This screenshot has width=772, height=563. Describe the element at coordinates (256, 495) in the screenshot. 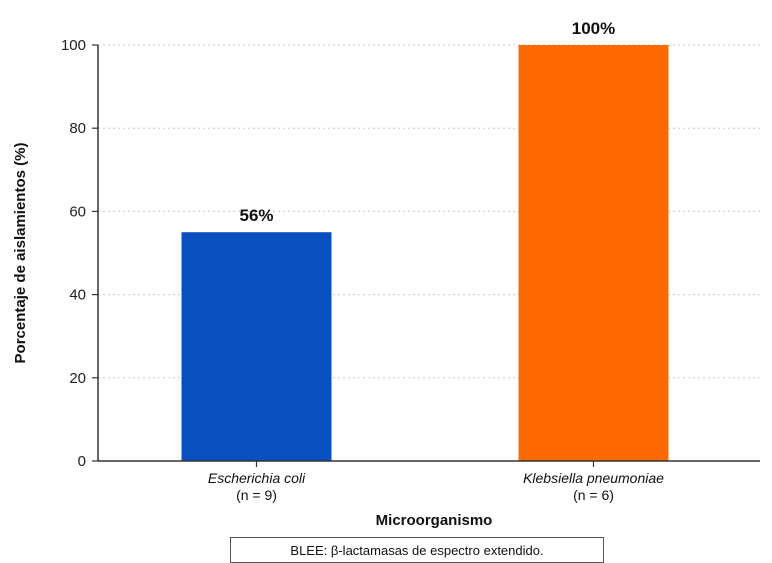

I see `x-category-count: (n = 9)` at that location.